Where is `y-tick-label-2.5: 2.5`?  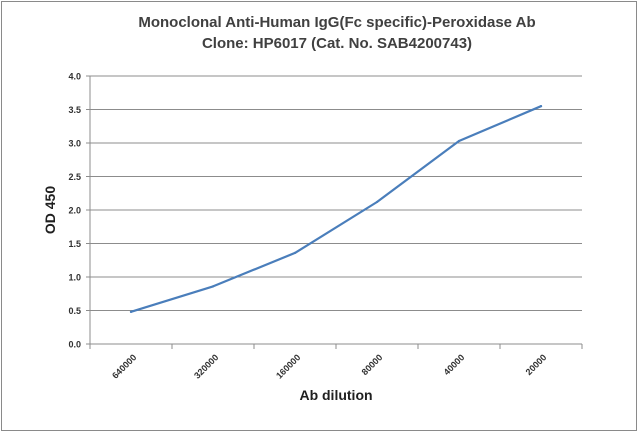 y-tick-label-2.5: 2.5 is located at coordinates (74, 177).